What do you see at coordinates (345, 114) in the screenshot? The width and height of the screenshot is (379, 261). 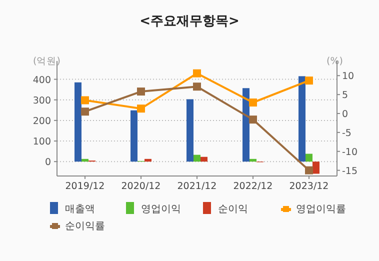 I see `y2-tick-label: 0` at bounding box center [345, 114].